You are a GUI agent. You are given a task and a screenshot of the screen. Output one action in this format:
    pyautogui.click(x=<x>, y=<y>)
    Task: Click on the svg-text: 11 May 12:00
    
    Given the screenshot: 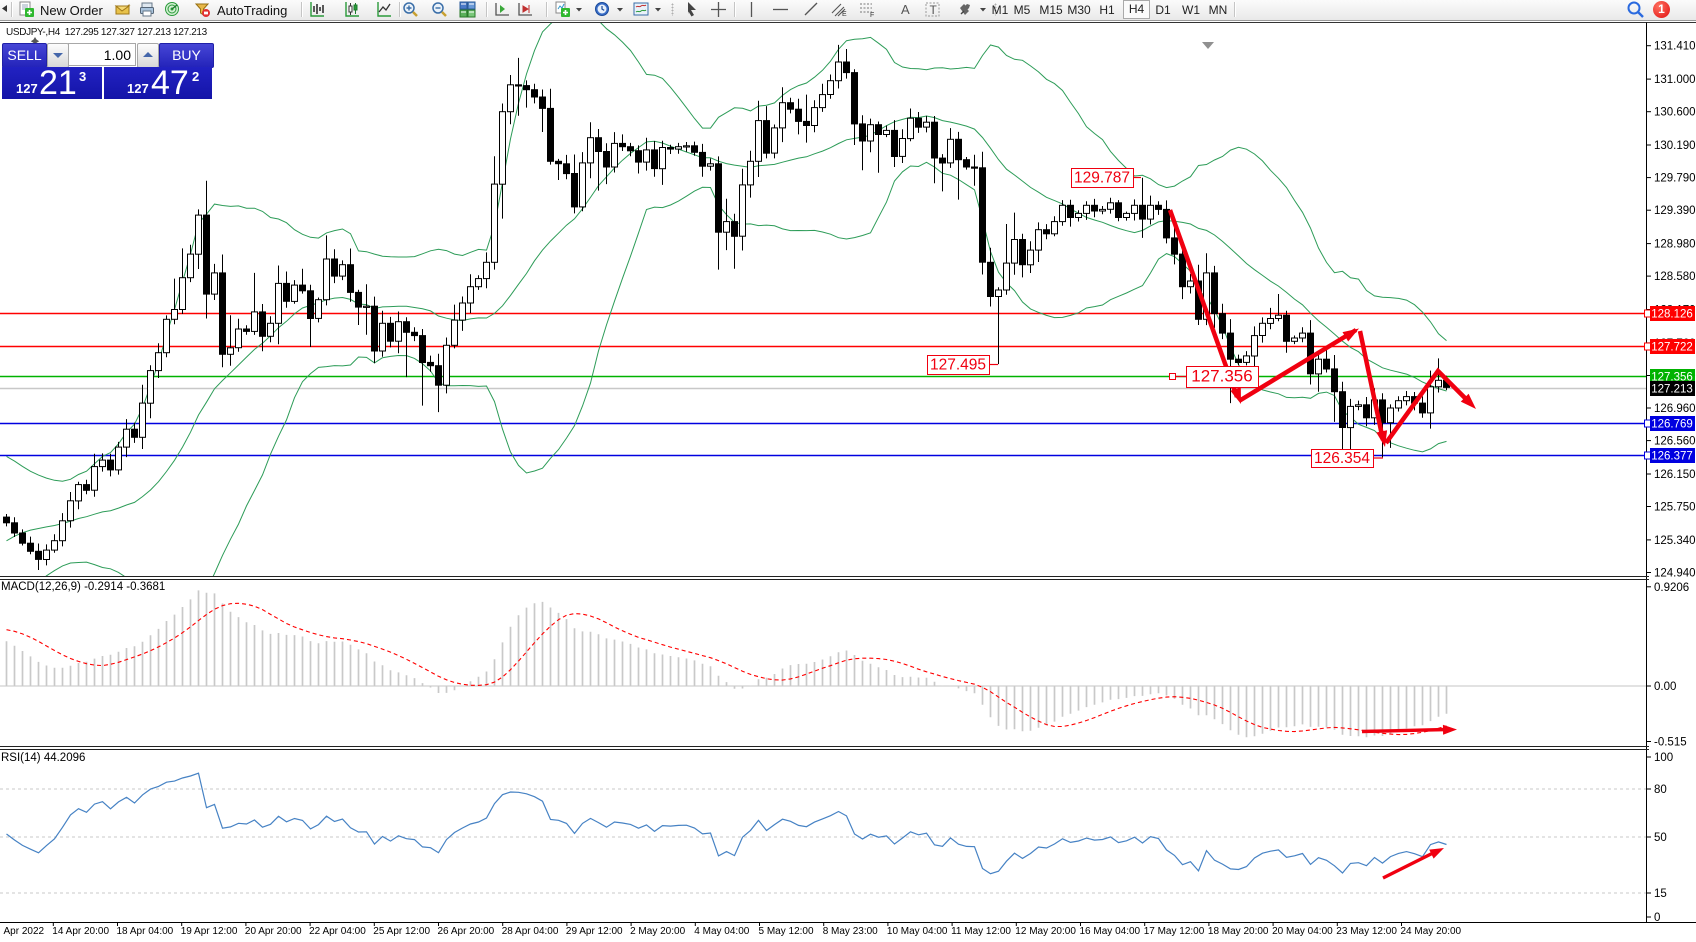 What is the action you would take?
    pyautogui.click(x=981, y=931)
    